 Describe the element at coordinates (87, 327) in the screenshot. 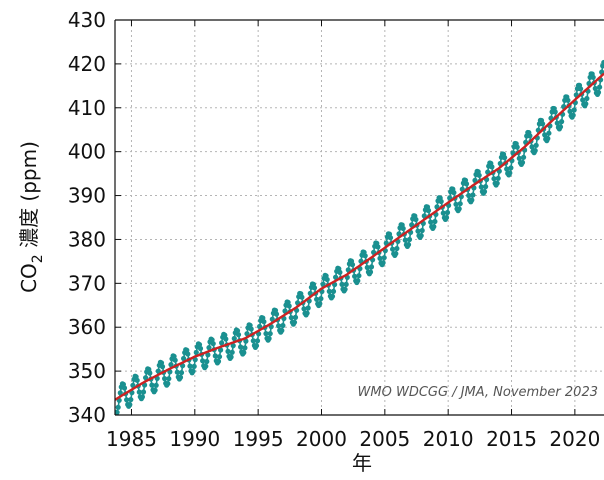

I see `y-tick-label: 360` at that location.